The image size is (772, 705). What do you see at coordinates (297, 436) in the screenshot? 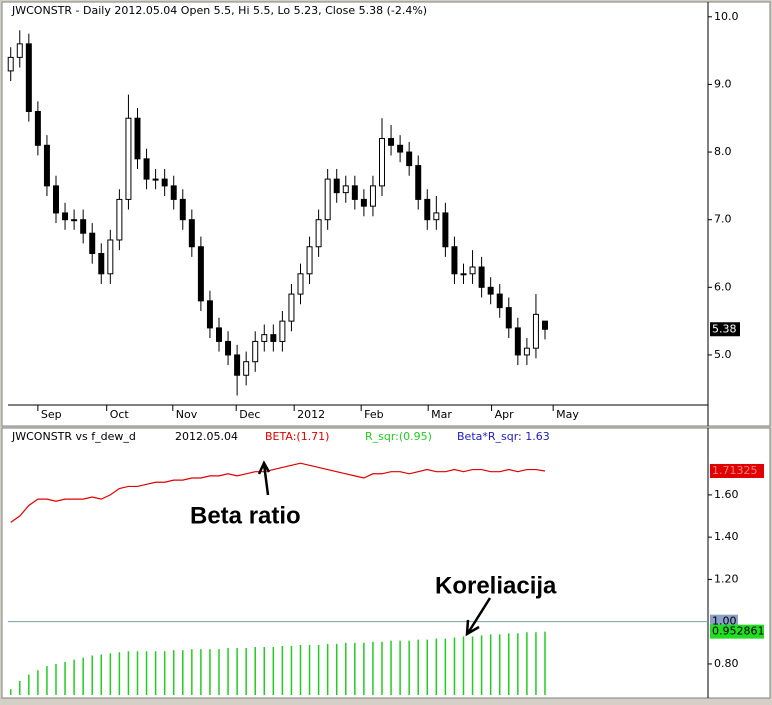
I see `legend-entry: BETA:(1.71)` at bounding box center [297, 436].